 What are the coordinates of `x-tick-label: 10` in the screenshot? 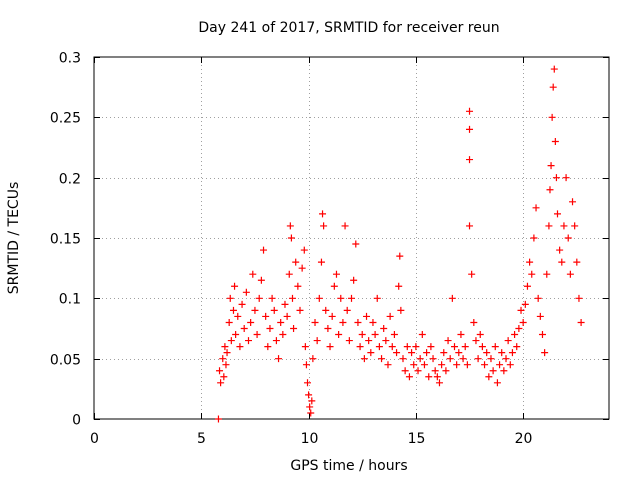 It's located at (310, 439).